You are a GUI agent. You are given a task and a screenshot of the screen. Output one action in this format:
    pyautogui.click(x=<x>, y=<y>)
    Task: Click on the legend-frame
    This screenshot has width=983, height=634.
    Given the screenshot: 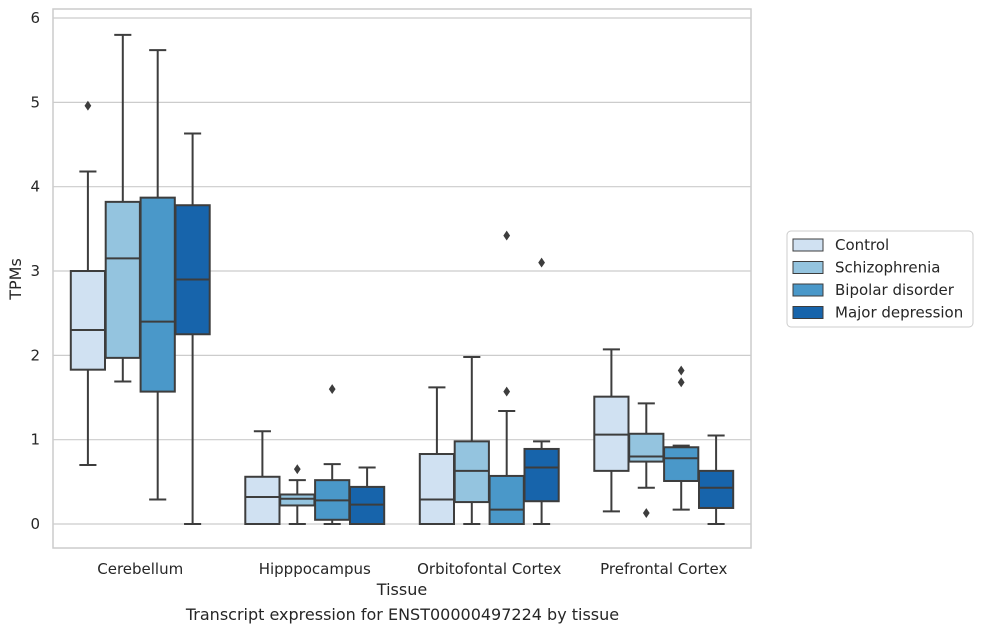 What is the action you would take?
    pyautogui.click(x=880, y=279)
    